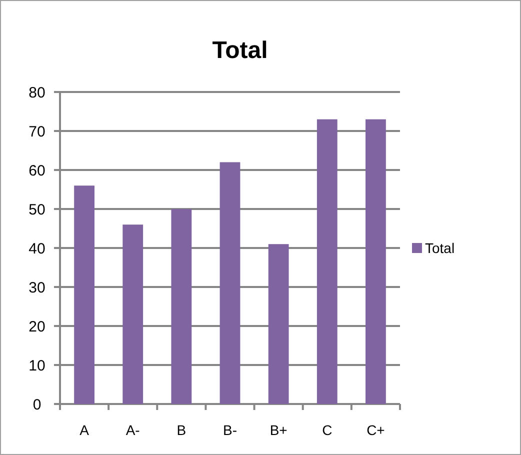  I want to click on y-tick-label: 0, so click(37, 405).